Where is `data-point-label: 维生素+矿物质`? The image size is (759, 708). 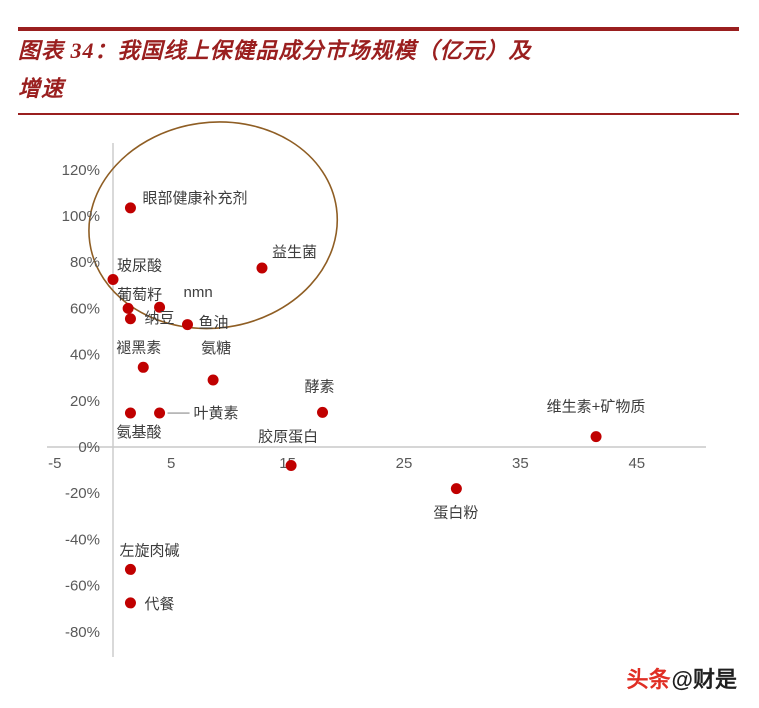 data-point-label: 维生素+矿物质 is located at coordinates (596, 407).